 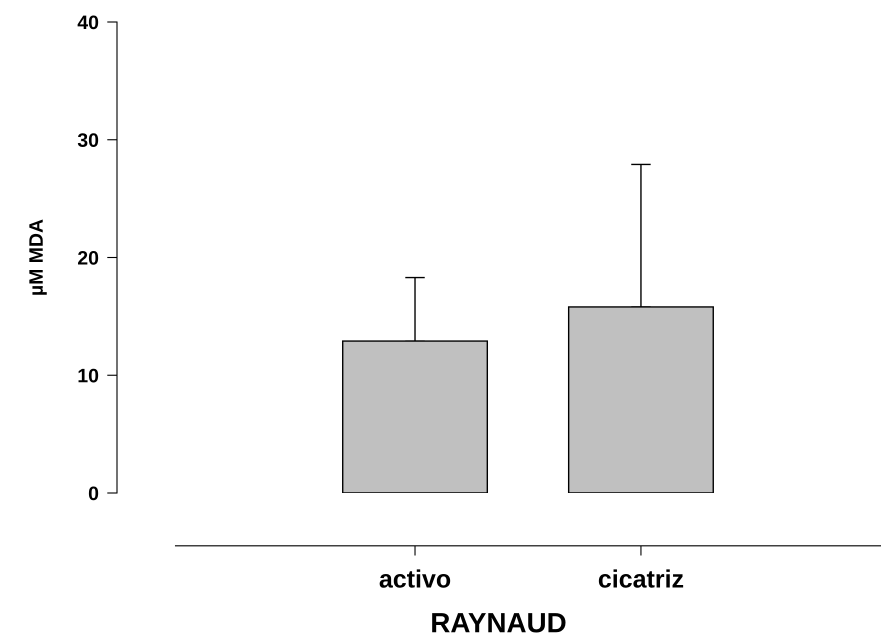 I want to click on y-tick-label: 40, so click(x=88, y=22).